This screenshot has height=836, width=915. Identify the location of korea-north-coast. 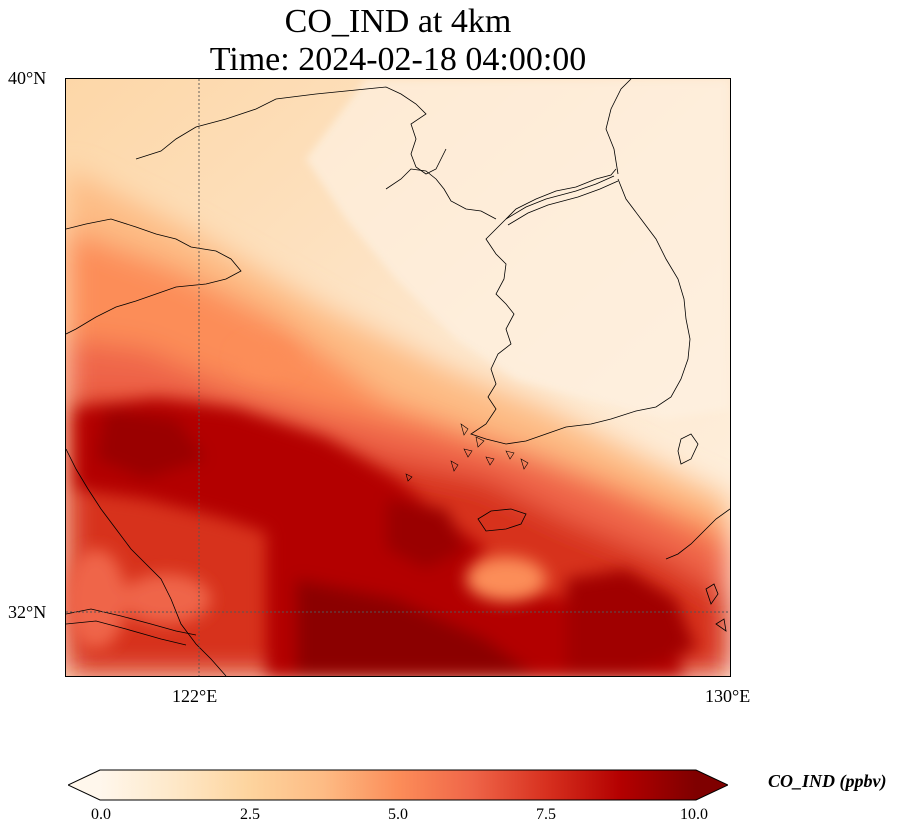
(618, 127).